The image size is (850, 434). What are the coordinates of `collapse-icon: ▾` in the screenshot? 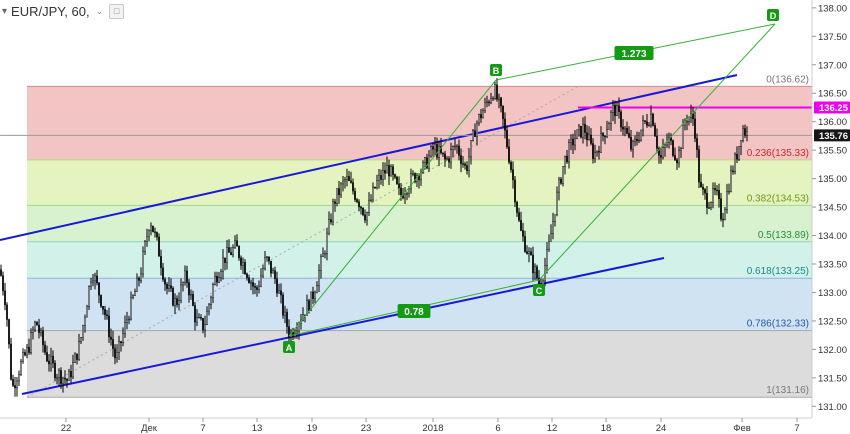 It's located at (5, 11).